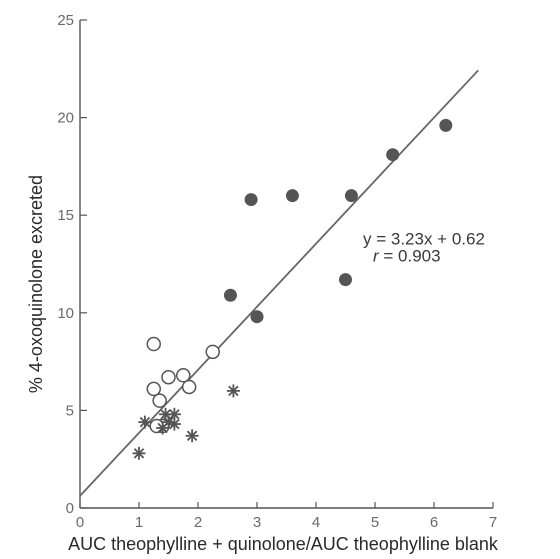 Image resolution: width=560 pixels, height=559 pixels. What do you see at coordinates (70, 508) in the screenshot?
I see `y-tick-label: 0` at bounding box center [70, 508].